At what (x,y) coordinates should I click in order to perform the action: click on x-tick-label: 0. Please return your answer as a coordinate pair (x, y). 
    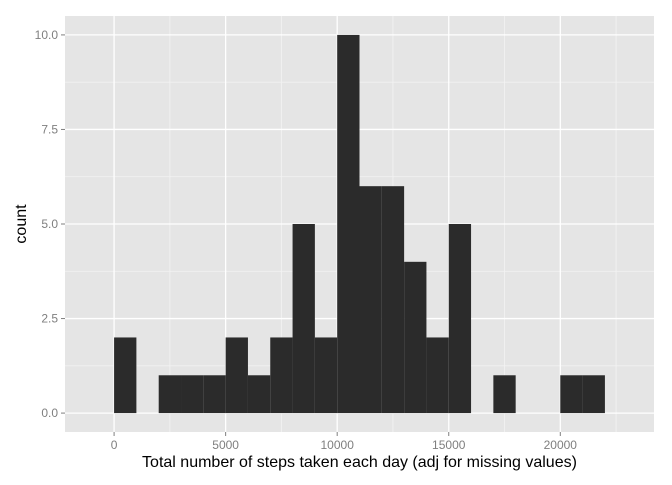
    Looking at the image, I should click on (114, 445).